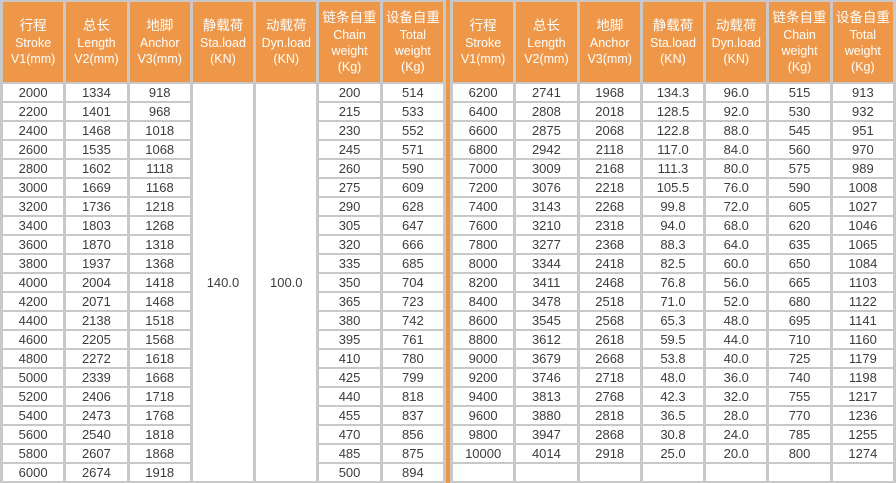 The width and height of the screenshot is (896, 483). I want to click on cell-total-weight: 590, so click(412, 168).